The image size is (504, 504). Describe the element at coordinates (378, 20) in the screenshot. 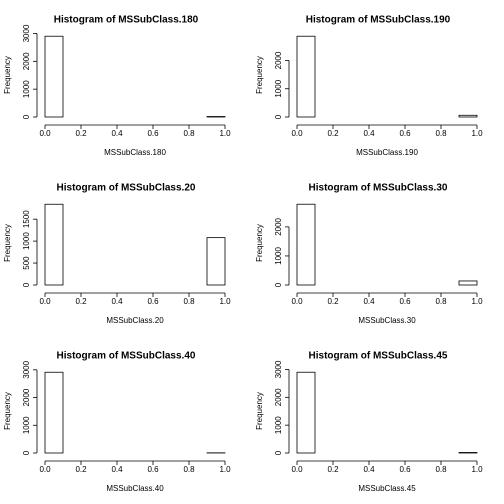

I see `chart-title: Histogram of MSSubClass.190` at that location.